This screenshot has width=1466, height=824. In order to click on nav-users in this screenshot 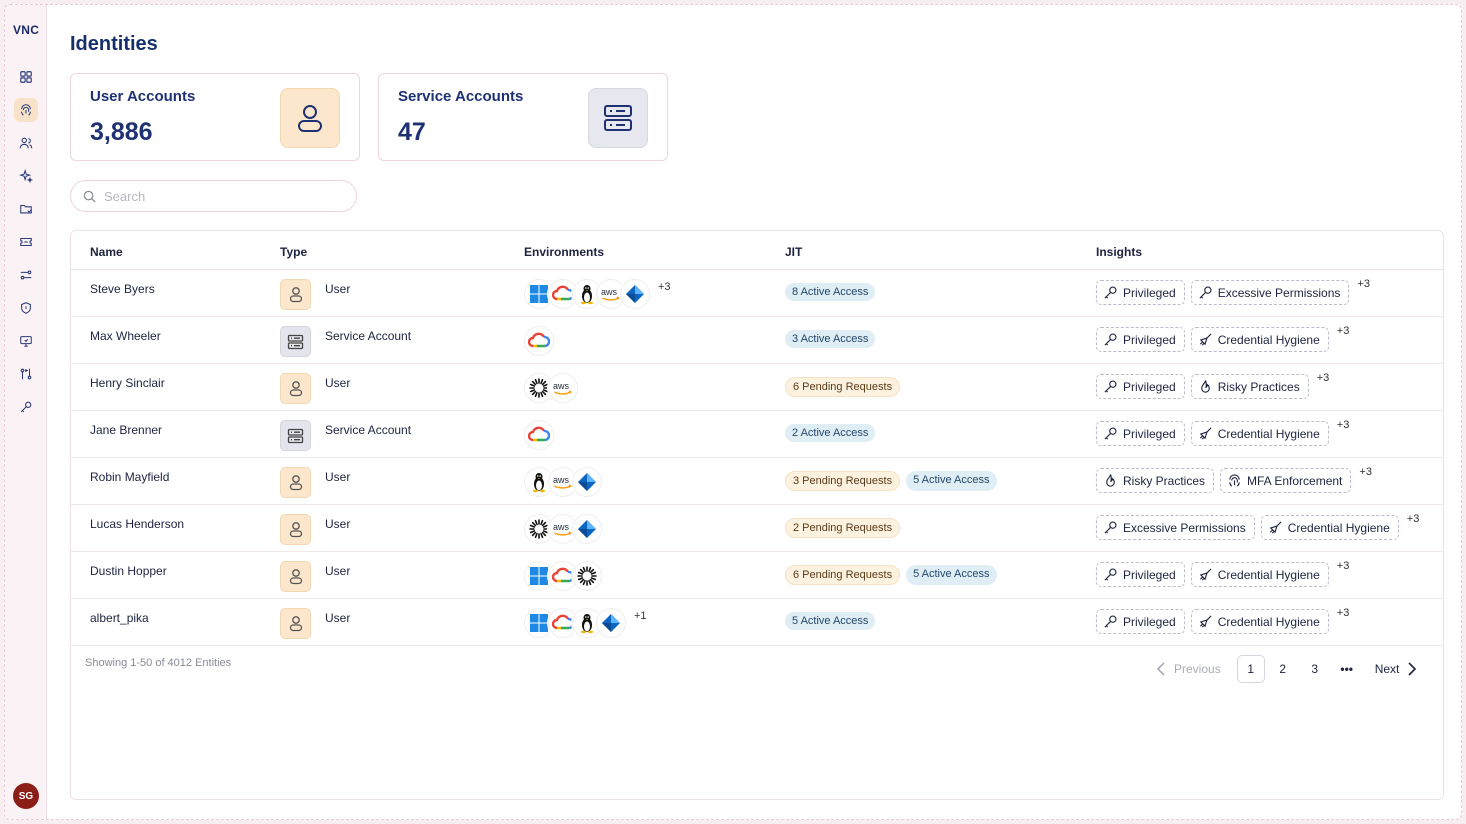, I will do `click(26, 143)`.